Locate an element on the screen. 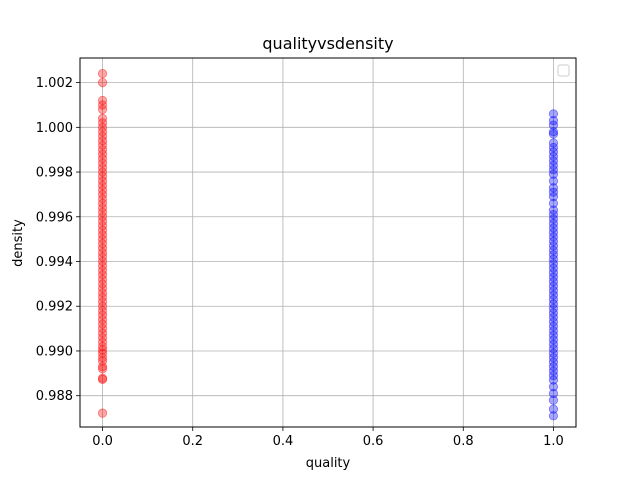  y-tick-label: 1.002 is located at coordinates (54, 83).